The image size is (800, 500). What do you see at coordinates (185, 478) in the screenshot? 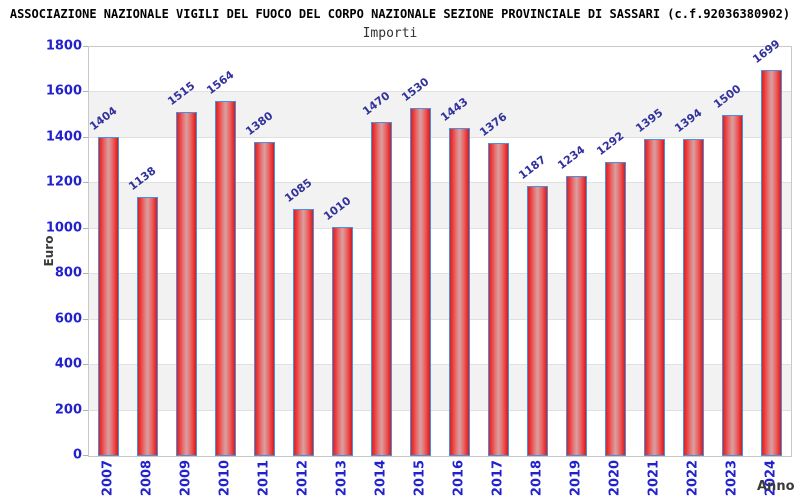
I see `x-tick-label: 2009` at bounding box center [185, 478].